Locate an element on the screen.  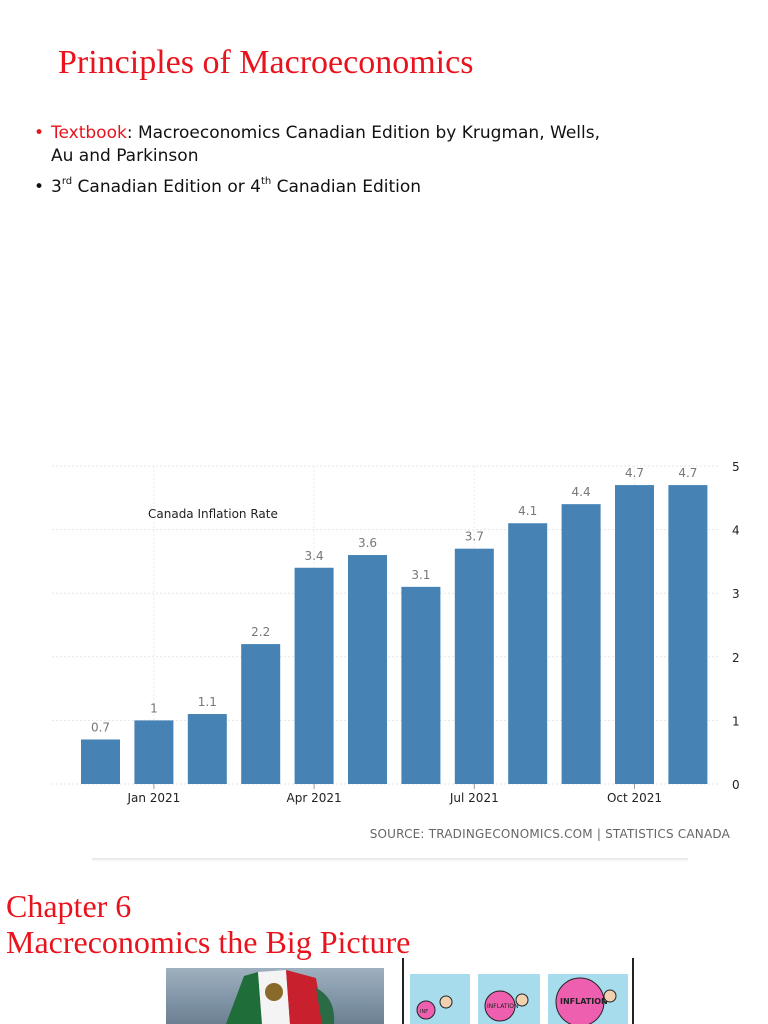
bar-dec-2020 is located at coordinates (100, 761).